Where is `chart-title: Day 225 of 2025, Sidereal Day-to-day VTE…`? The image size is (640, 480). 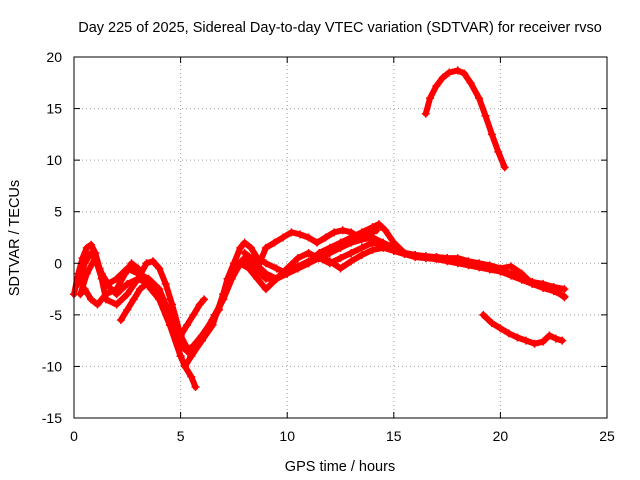 chart-title: Day 225 of 2025, Sidereal Day-to-day VTE… is located at coordinates (340, 28).